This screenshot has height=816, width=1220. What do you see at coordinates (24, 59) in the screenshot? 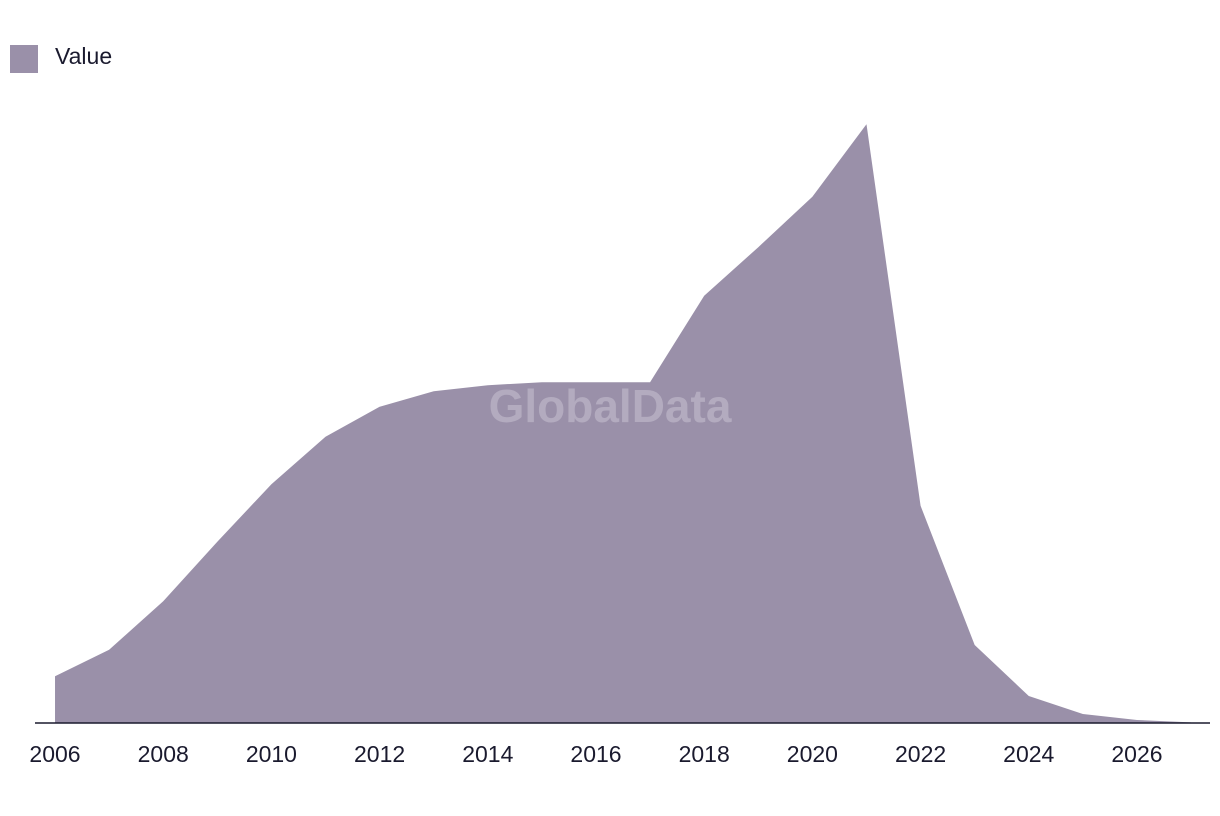
I see `legend-swatch` at bounding box center [24, 59].